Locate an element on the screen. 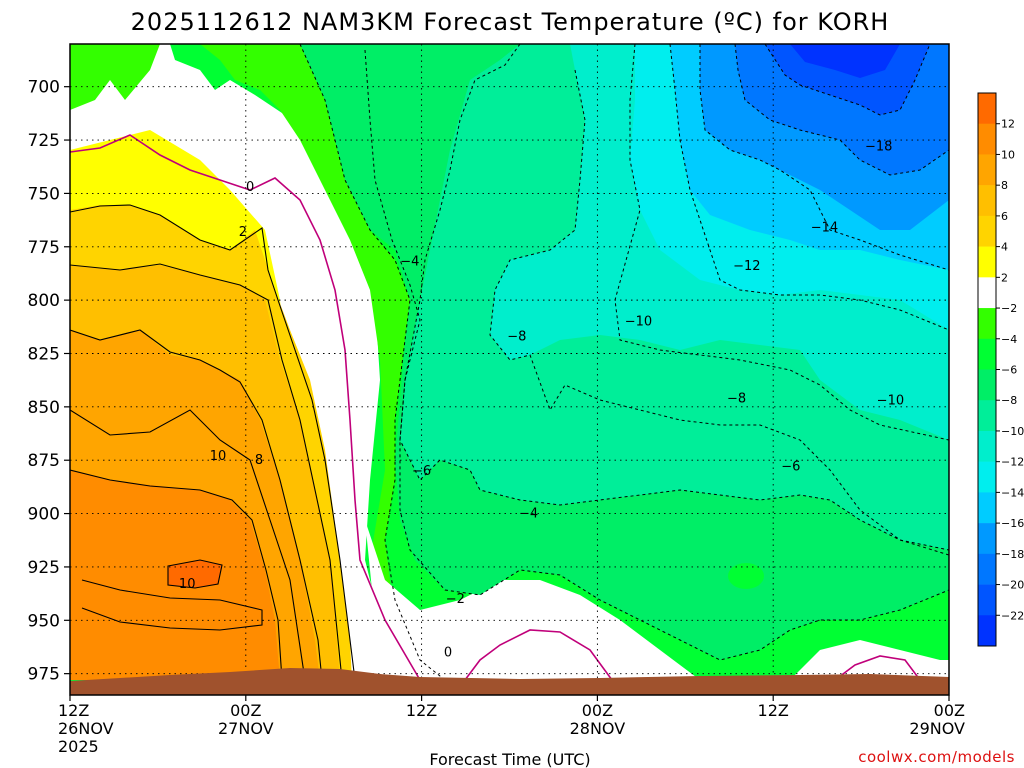 The width and height of the screenshot is (1024, 768). colorbar-label: −20 is located at coordinates (1012, 585).